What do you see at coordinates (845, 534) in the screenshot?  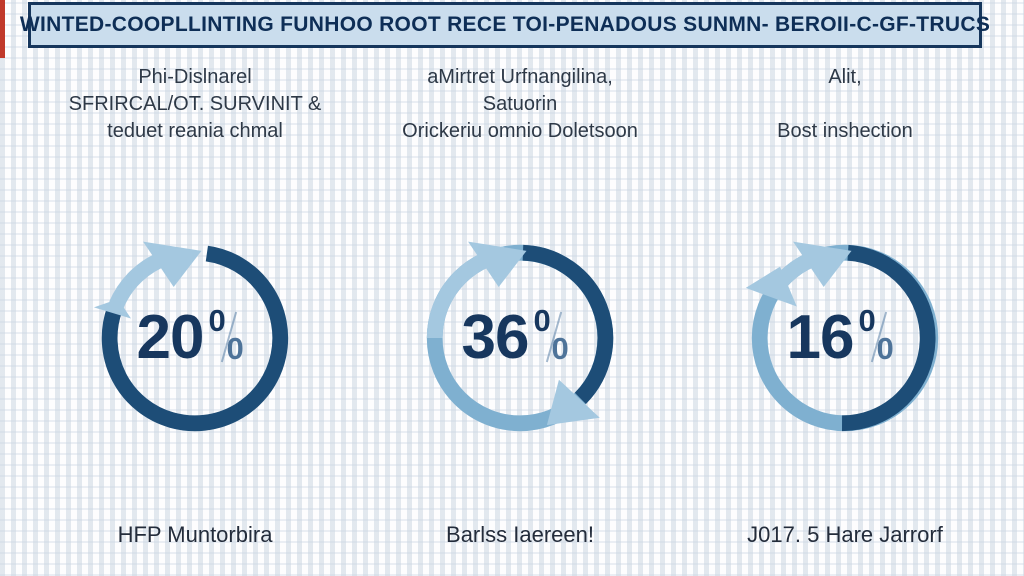 I see `column-footer-label-3: J017. 5 Hare Jarrorf` at bounding box center [845, 534].